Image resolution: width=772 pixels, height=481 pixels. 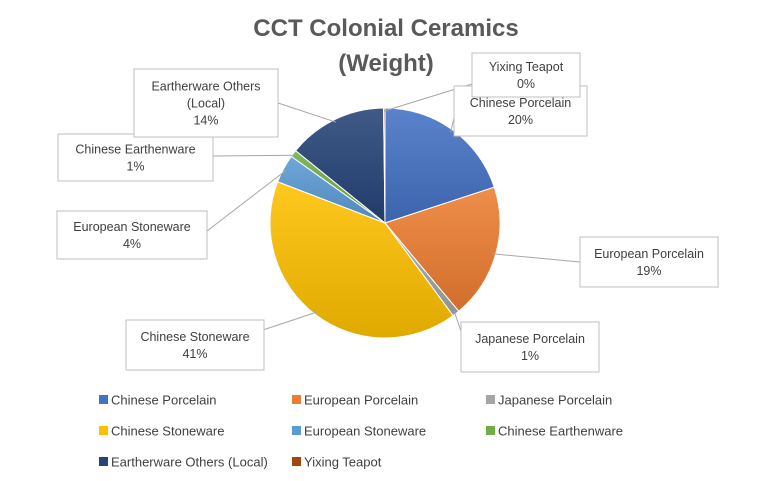 I want to click on callout-chinese-stoneware: Chinese Stoneware 41%, so click(x=195, y=345).